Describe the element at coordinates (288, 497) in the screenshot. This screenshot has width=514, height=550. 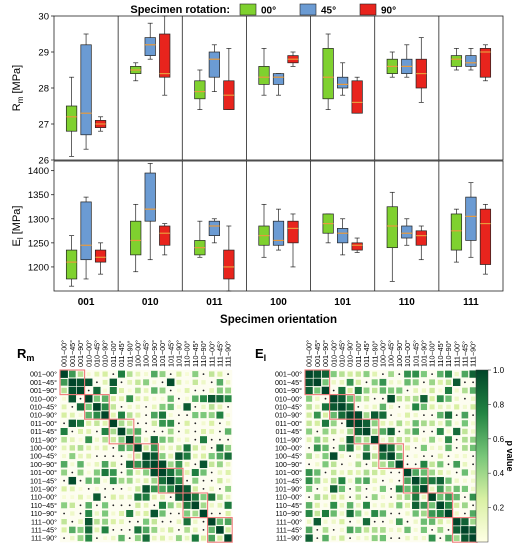
I see `row-label: 110−00°` at that location.